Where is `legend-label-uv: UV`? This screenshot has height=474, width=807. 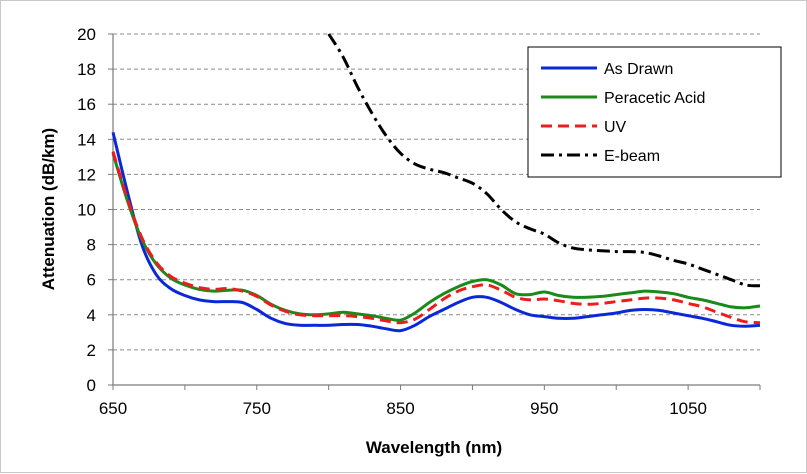 legend-label-uv: UV is located at coordinates (615, 127).